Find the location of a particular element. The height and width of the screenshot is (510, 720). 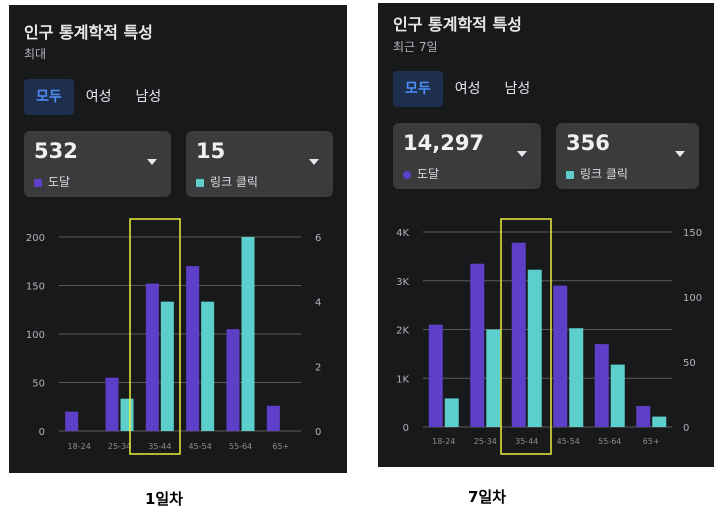

right-tick-label: 4 is located at coordinates (318, 303).